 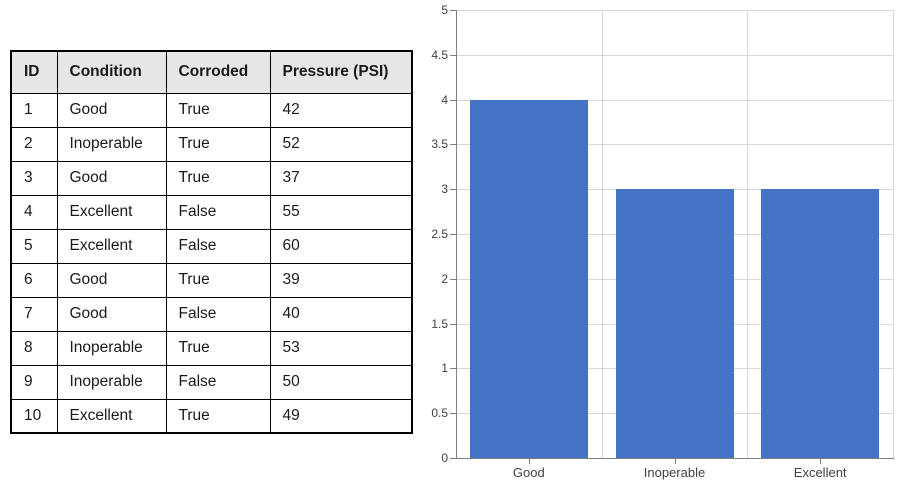 I want to click on table-cell-pressure-psi: 60, so click(x=341, y=246).